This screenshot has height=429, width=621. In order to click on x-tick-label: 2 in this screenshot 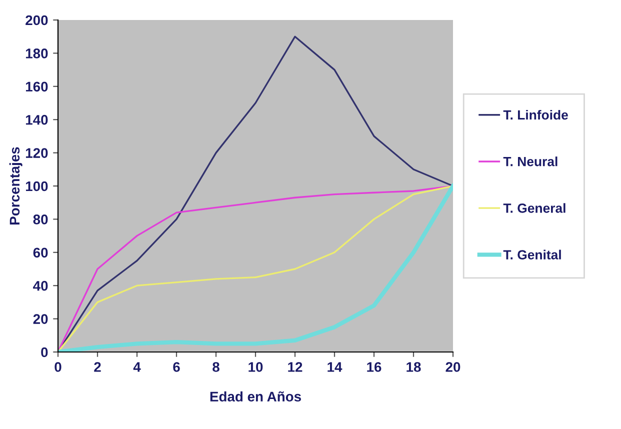, I will do `click(97, 367)`.